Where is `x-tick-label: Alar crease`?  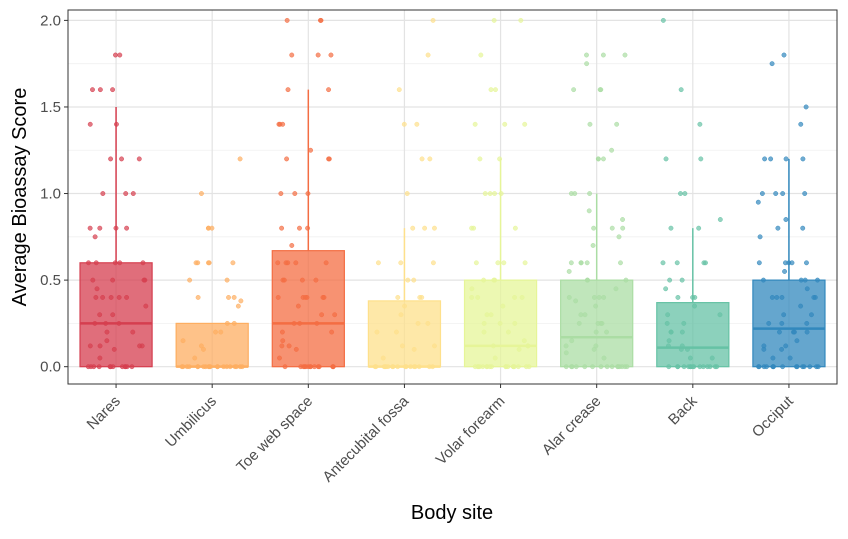
x-tick-label: Alar crease is located at coordinates (572, 426).